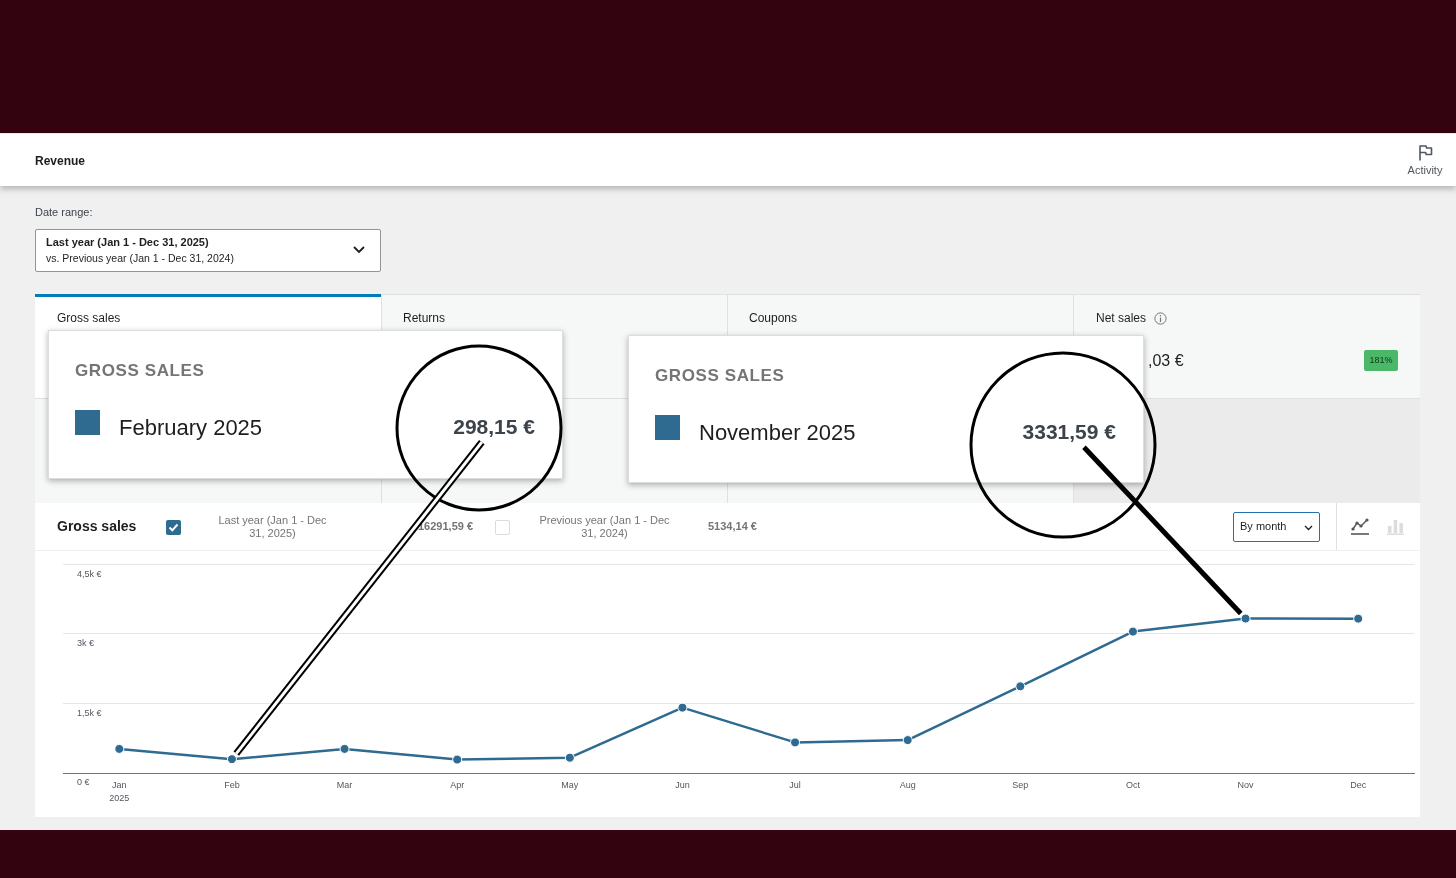  Describe the element at coordinates (570, 785) in the screenshot. I see `x-tick-label: May` at that location.